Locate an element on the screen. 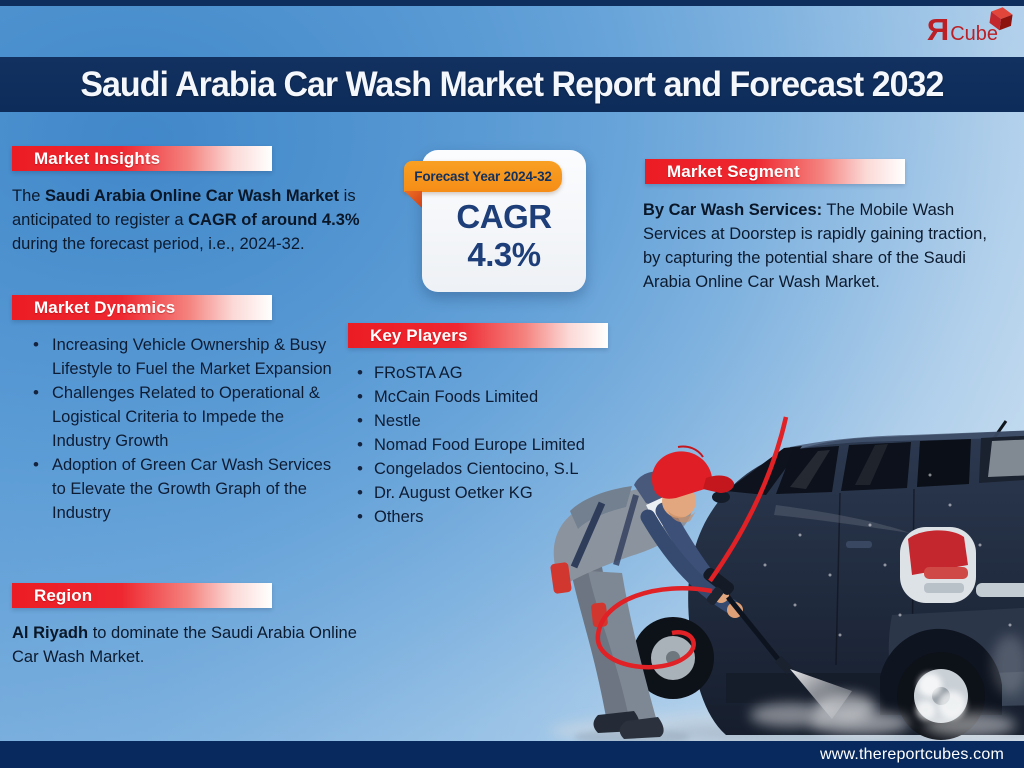 The height and width of the screenshot is (768, 1024). logo-name: Cube is located at coordinates (974, 34).